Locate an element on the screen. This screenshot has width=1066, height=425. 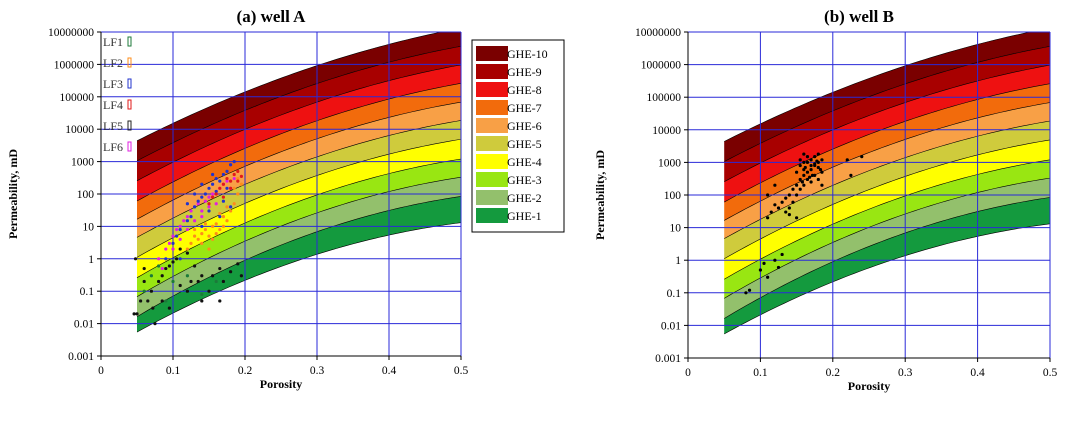
a-facies-label-lf1: LF1 is located at coordinates (113, 42).